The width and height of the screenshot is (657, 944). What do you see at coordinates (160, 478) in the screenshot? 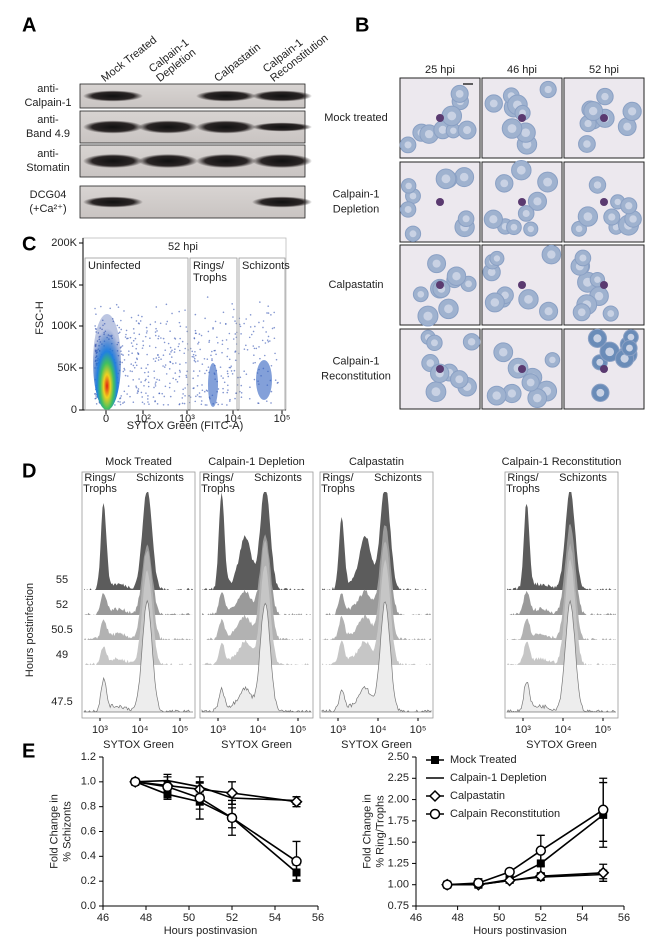
I see `gate-label: Schizonts` at bounding box center [160, 478].